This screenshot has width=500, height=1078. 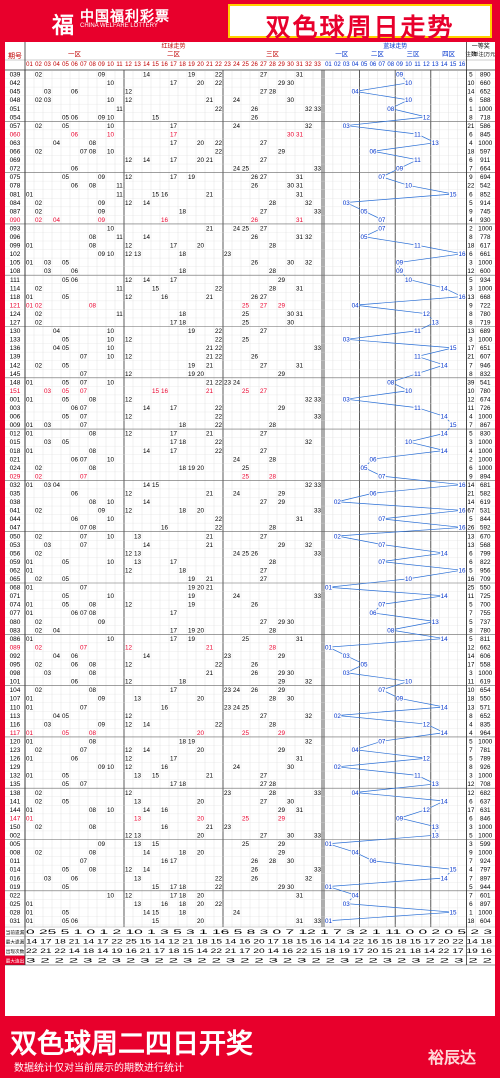 What do you see at coordinates (102, 511) in the screenshot?
I see `red-ball-number: 09` at bounding box center [102, 511].